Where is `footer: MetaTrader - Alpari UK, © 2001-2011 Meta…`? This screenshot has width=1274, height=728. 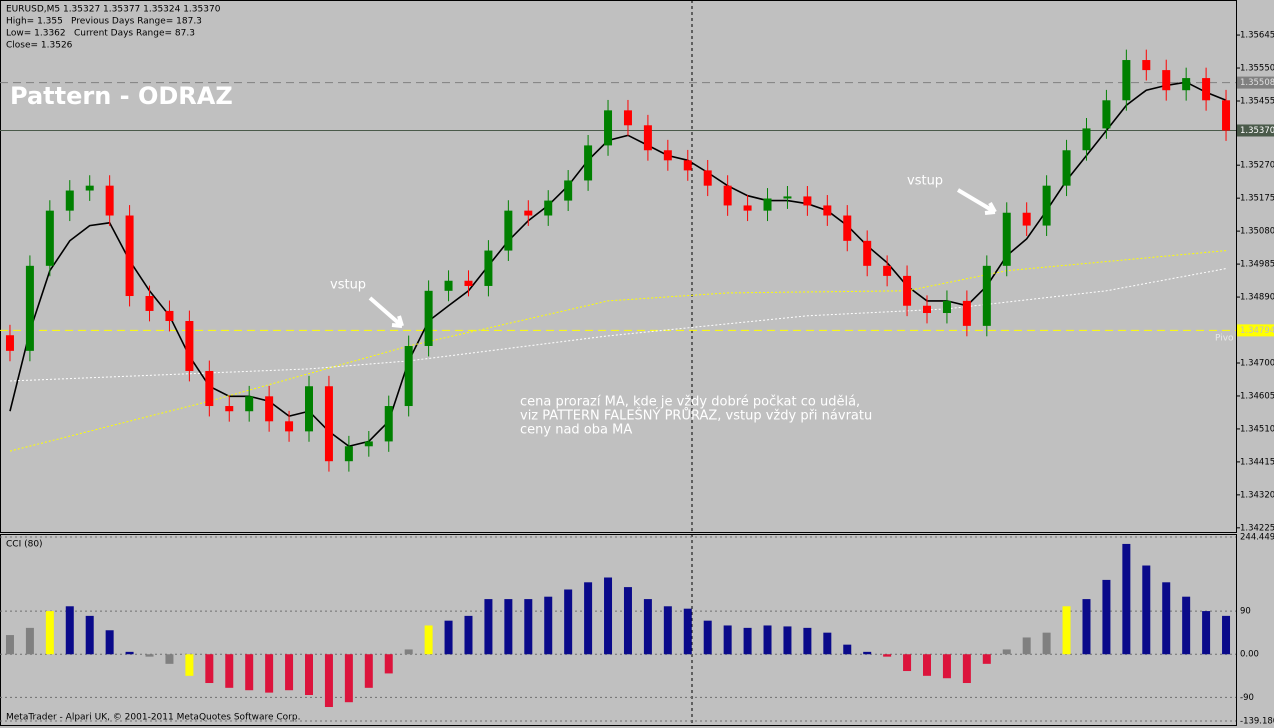 footer: MetaTrader - Alpari UK, © 2001-2011 Meta… is located at coordinates (153, 718).